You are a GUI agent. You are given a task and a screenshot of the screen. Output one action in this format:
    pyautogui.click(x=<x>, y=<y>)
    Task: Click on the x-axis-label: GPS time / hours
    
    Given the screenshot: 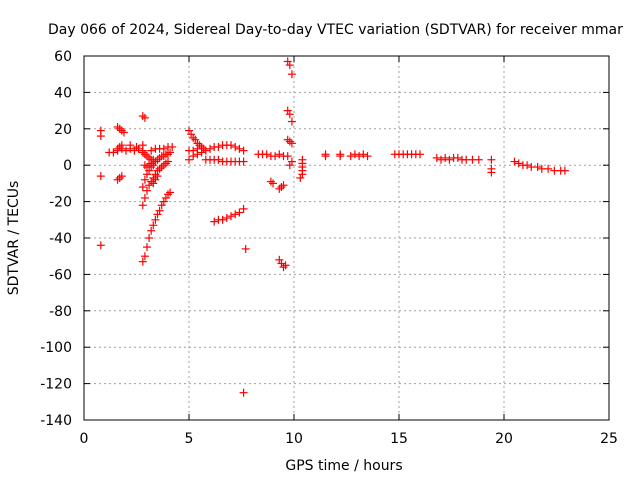 What is the action you would take?
    pyautogui.click(x=343, y=466)
    